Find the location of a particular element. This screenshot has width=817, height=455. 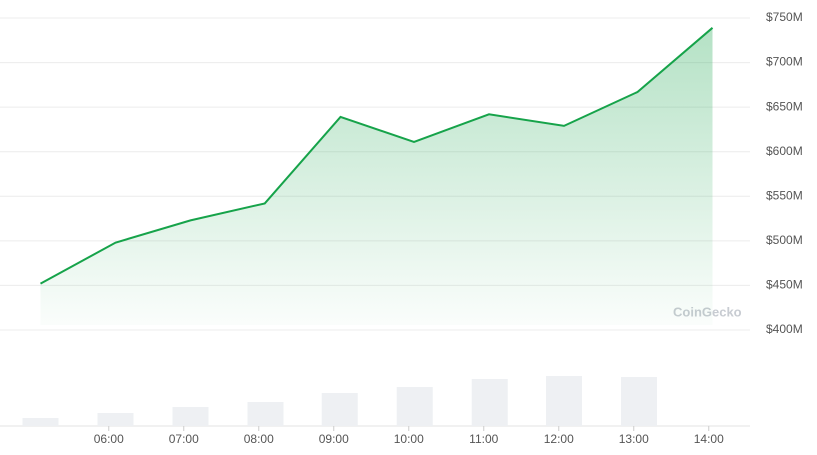

x-tick-label: 08:00 is located at coordinates (259, 439).